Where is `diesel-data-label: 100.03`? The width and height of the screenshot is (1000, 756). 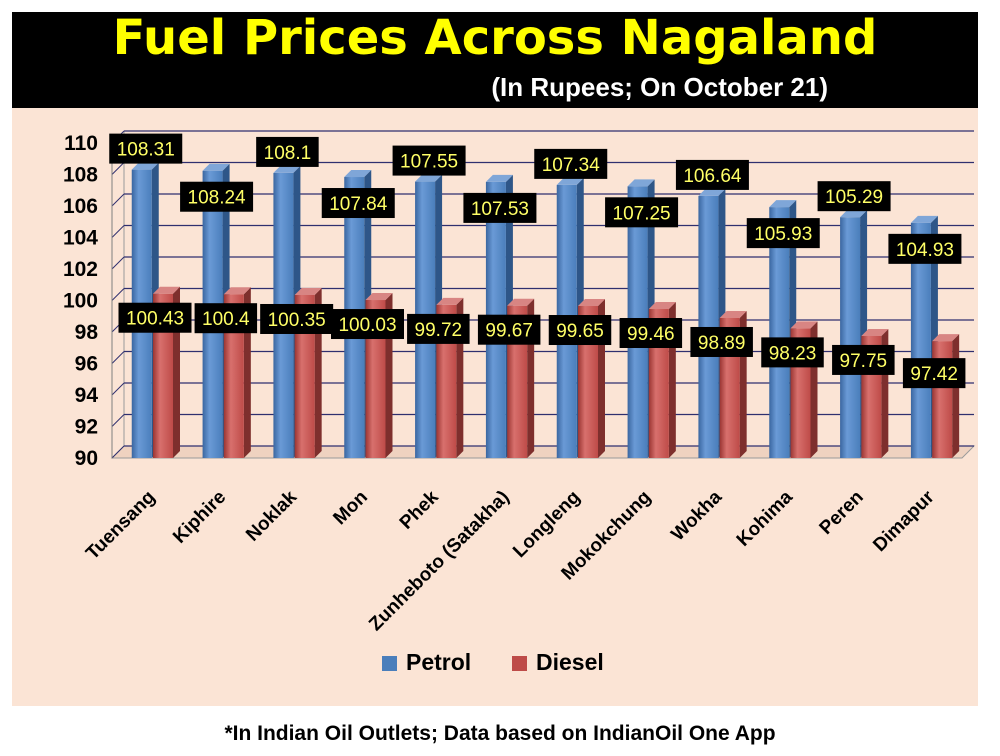
diesel-data-label: 100.03 is located at coordinates (367, 325).